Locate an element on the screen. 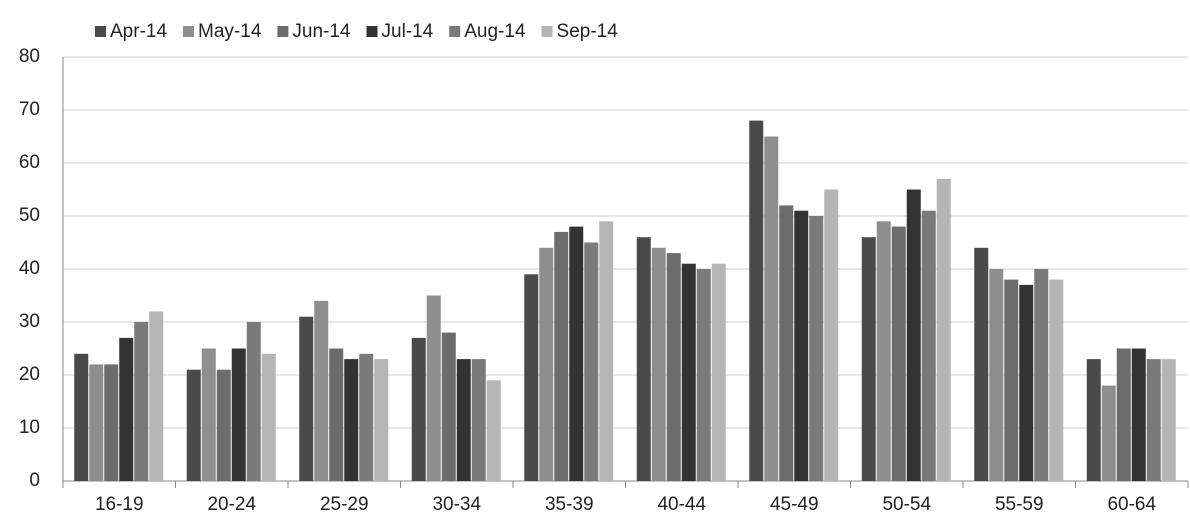  legend-label: Jun-14 is located at coordinates (321, 31).